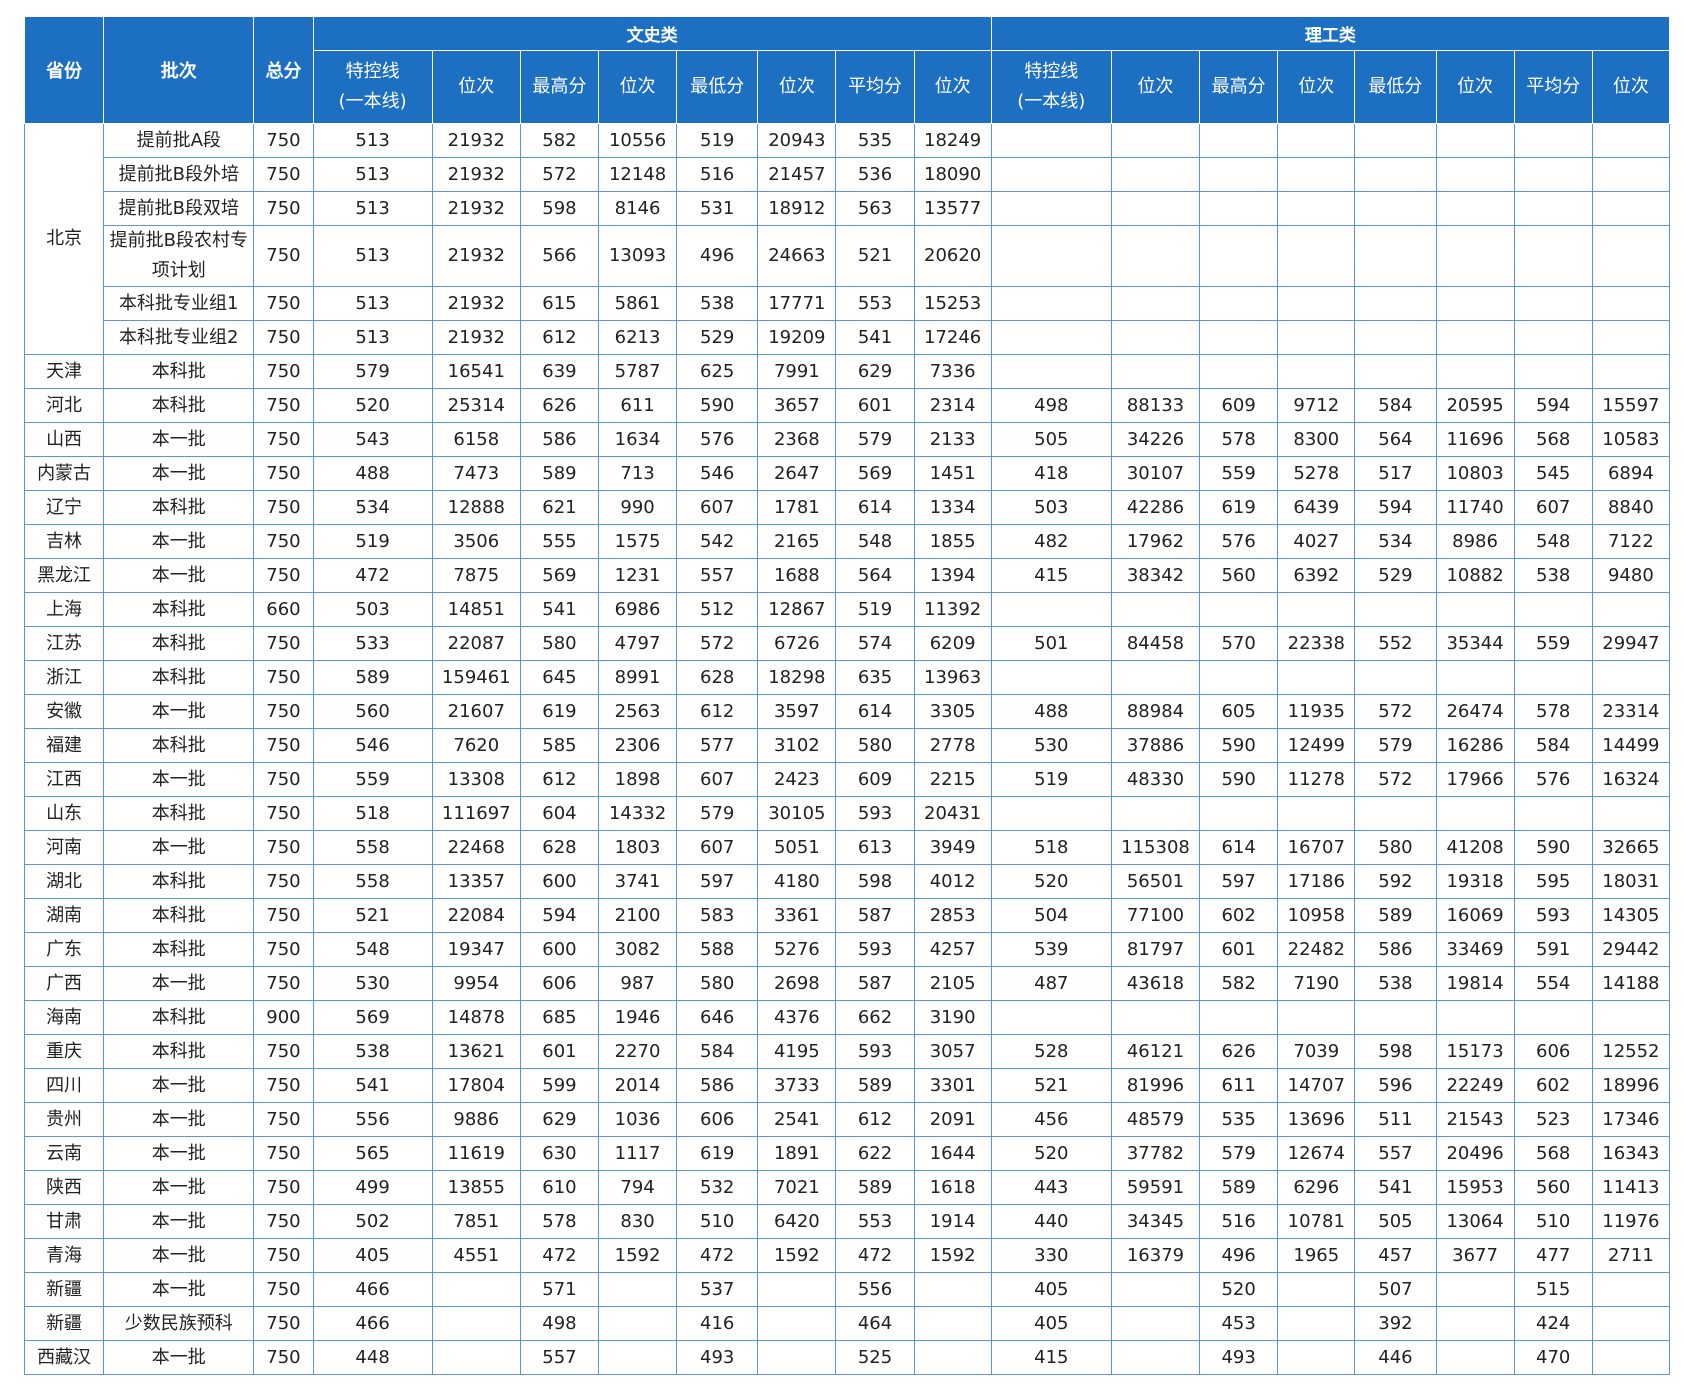 The height and width of the screenshot is (1394, 1684). Describe the element at coordinates (476, 1051) in the screenshot. I see `value-cell: 13621` at that location.